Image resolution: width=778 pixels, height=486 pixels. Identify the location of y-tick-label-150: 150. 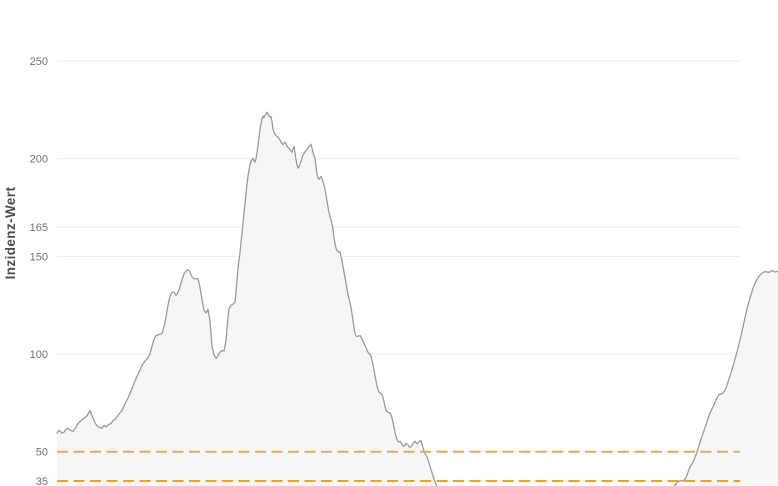
(39, 257).